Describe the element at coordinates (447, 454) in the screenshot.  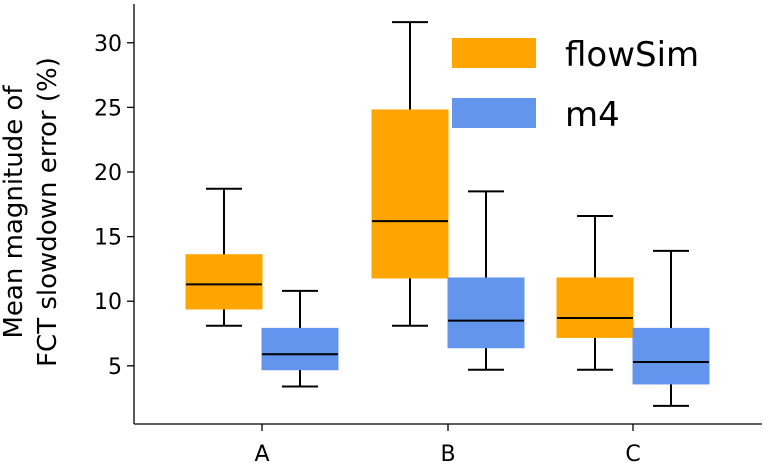
I see `x-tick-label: B` at that location.